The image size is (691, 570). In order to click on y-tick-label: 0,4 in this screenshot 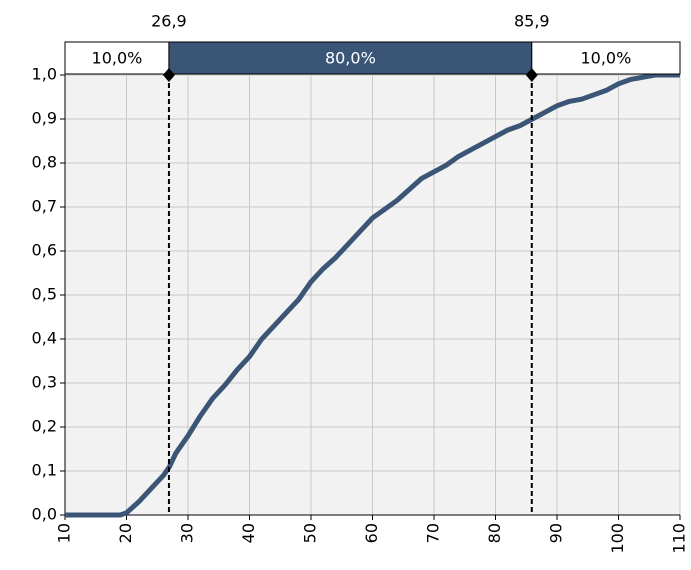, I will do `click(44, 338)`.